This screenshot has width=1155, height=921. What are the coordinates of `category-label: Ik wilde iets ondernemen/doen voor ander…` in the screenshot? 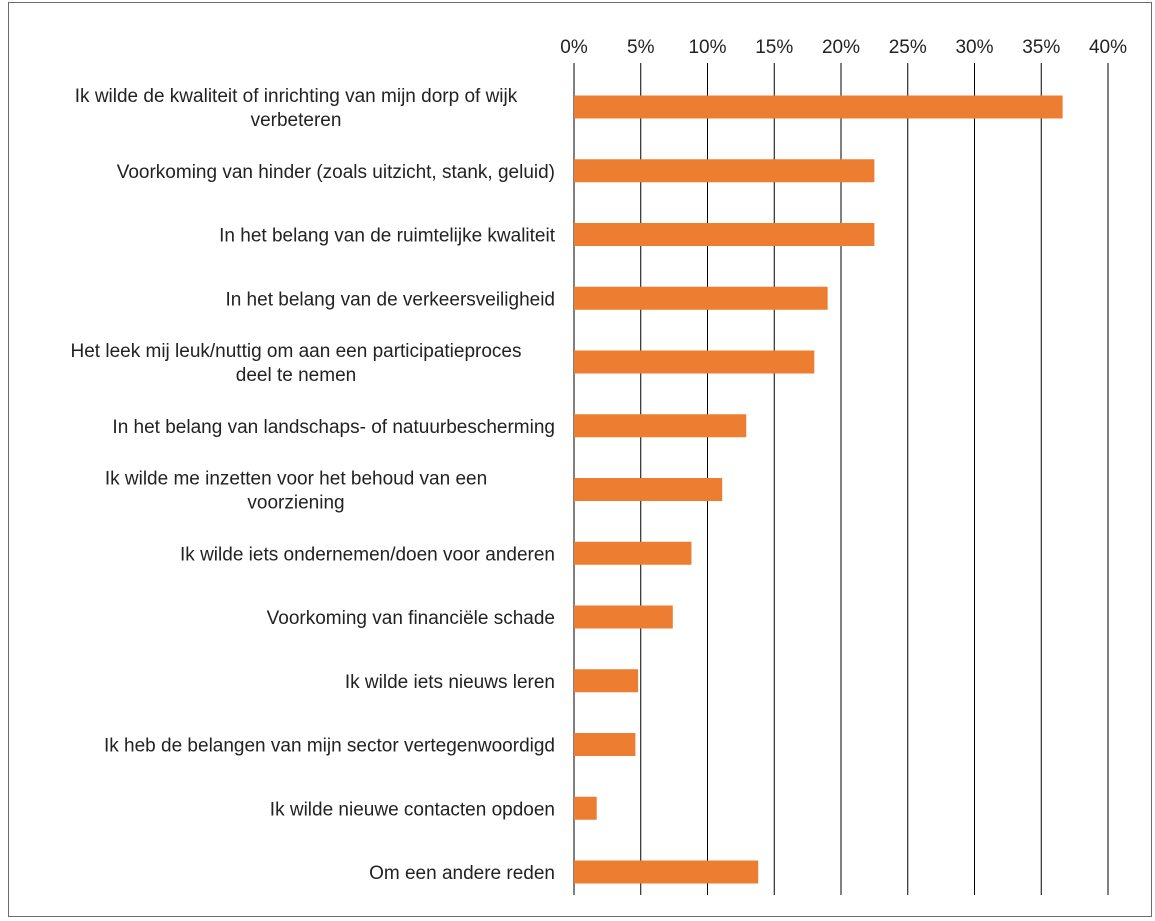 It's located at (367, 554).